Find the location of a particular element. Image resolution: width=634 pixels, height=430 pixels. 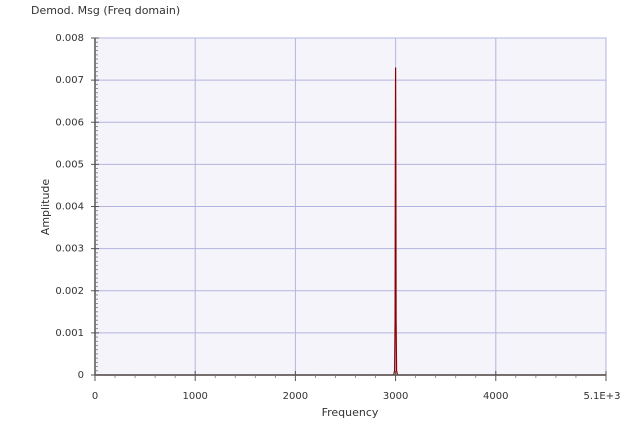

y-tick-label: 0.005 is located at coordinates (69, 164).